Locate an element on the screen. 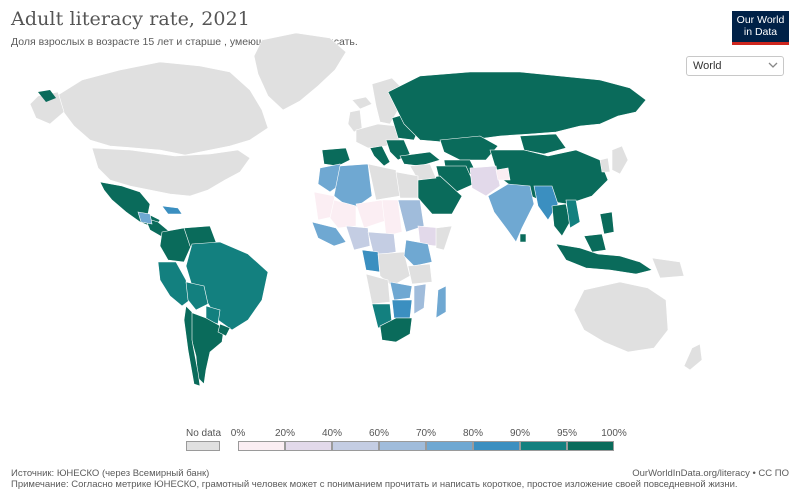 Image resolution: width=800 pixels, height=493 pixels. country-angola is located at coordinates (378, 289).